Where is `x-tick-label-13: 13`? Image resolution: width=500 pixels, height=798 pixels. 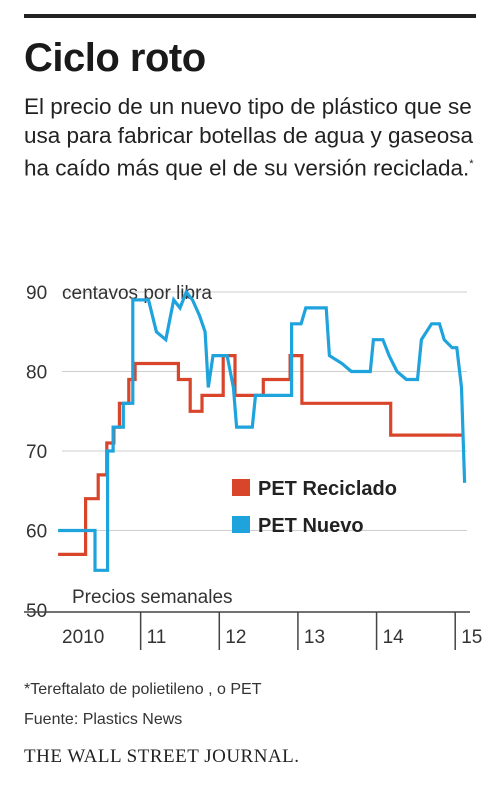
x-tick-label-13: 13 is located at coordinates (314, 637).